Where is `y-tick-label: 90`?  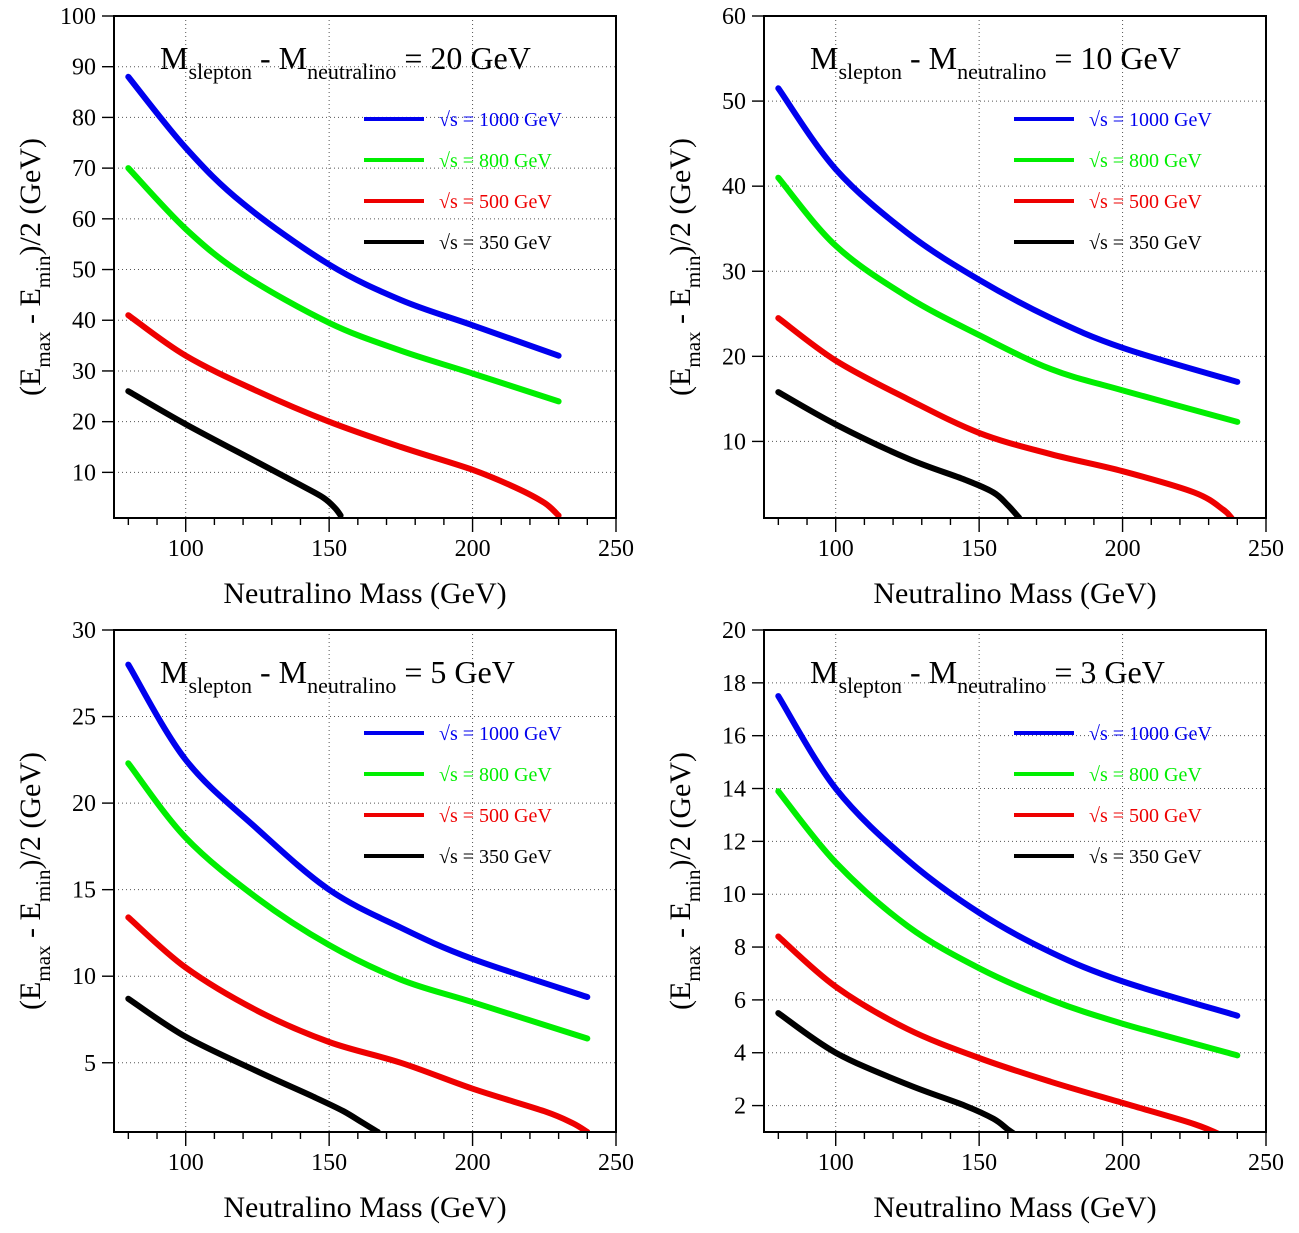
y-tick-label: 90 is located at coordinates (84, 68).